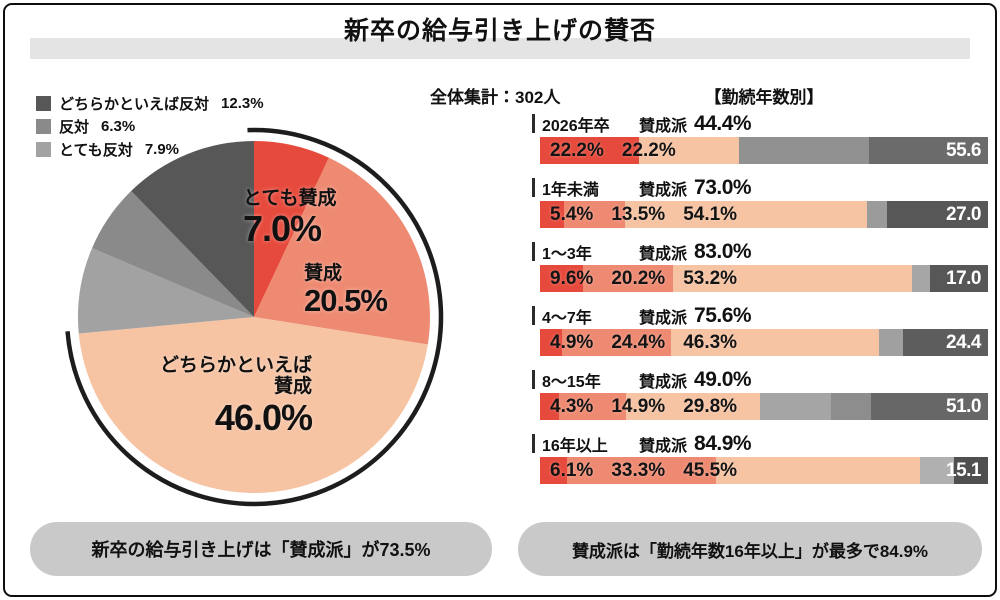  What do you see at coordinates (638, 342) in the screenshot?
I see `bar-segment-label: 24.4%` at bounding box center [638, 342].